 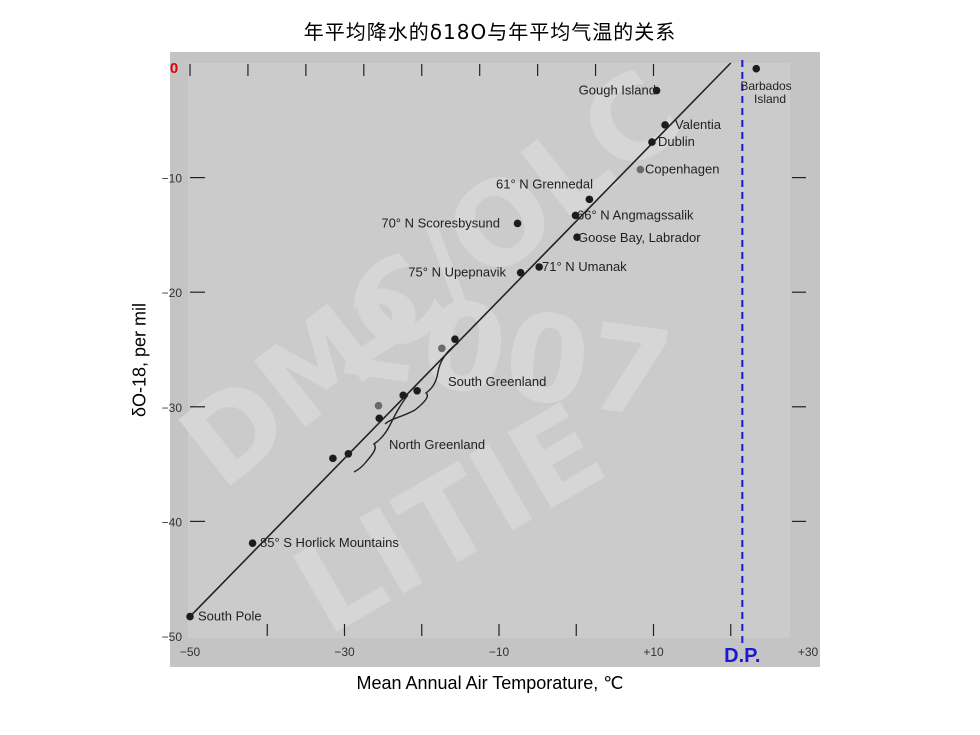 What do you see at coordinates (381, 433) in the screenshot?
I see `bracket-north-greenland` at bounding box center [381, 433].